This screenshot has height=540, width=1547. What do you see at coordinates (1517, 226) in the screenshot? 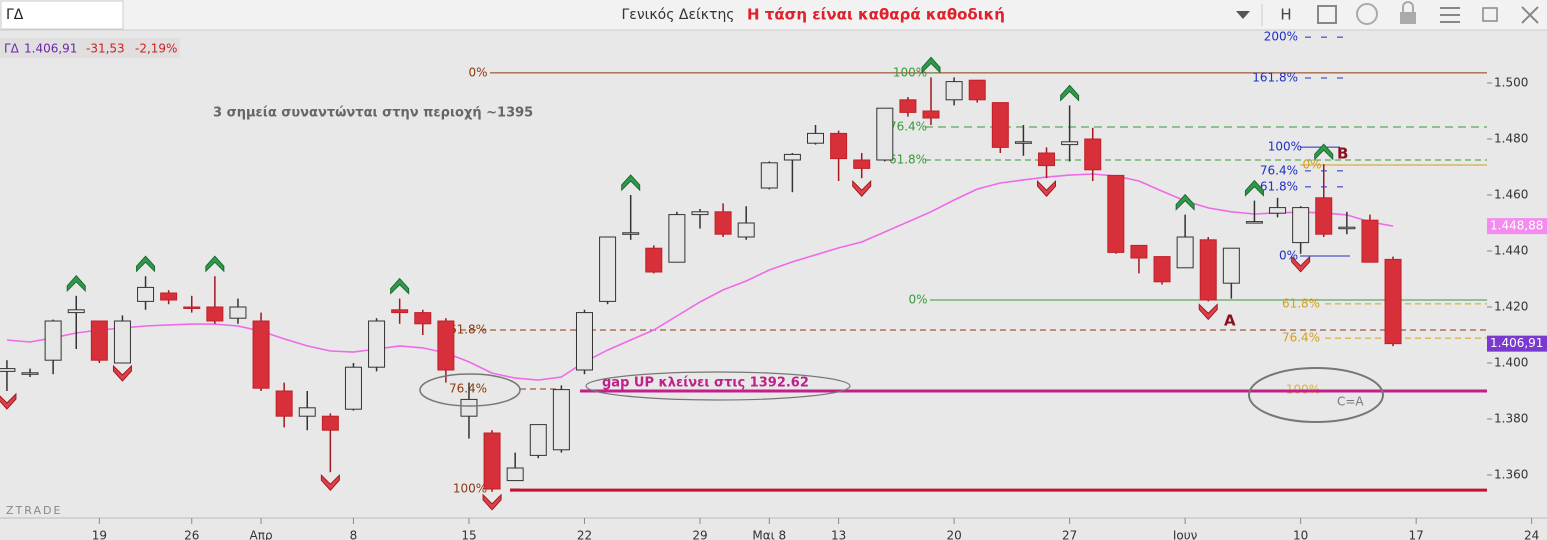
I see `ma-last-bg` at bounding box center [1517, 226].